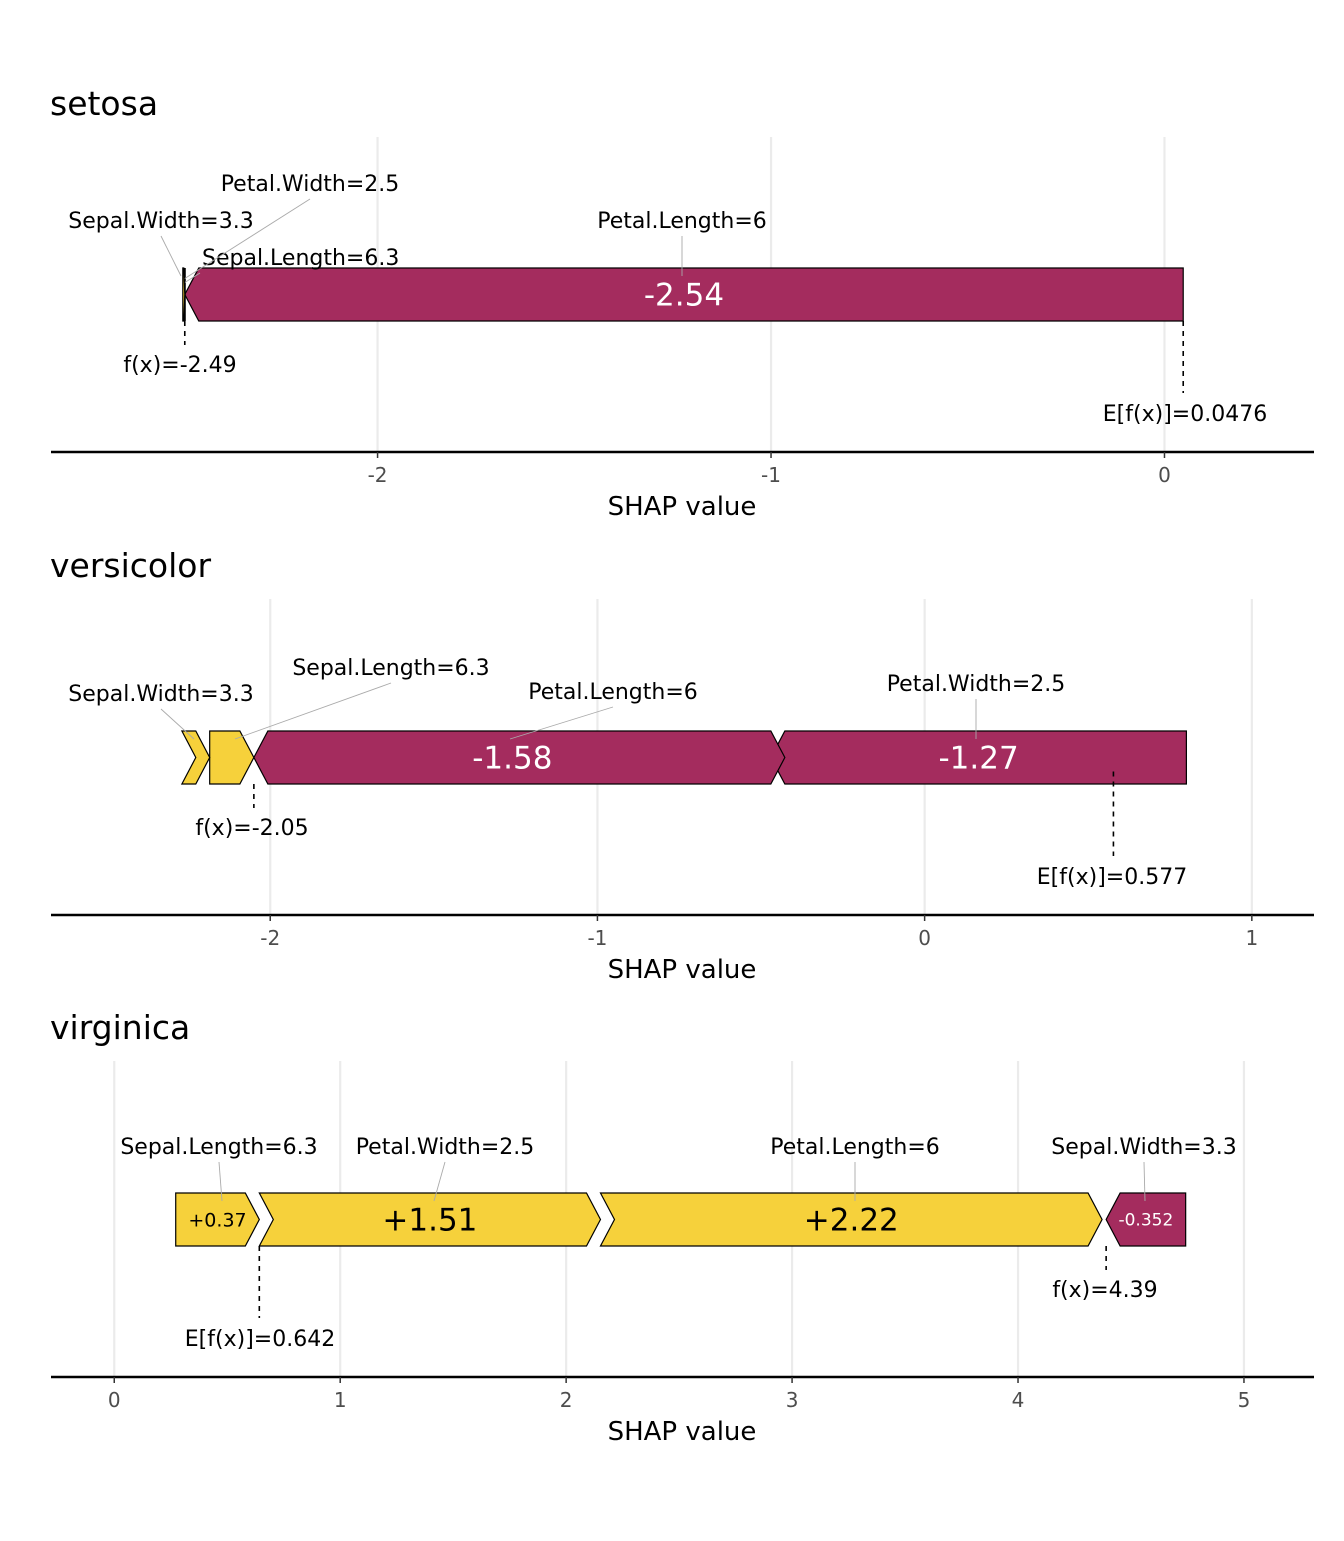  I want to click on x-tick-label: 4, so click(1018, 1400).